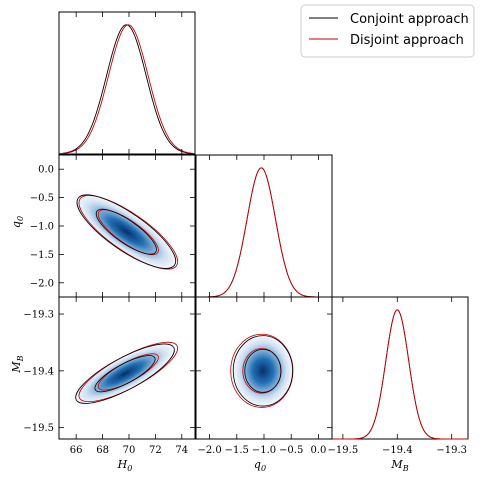  I want to click on x-tick-label: 68, so click(102, 450).